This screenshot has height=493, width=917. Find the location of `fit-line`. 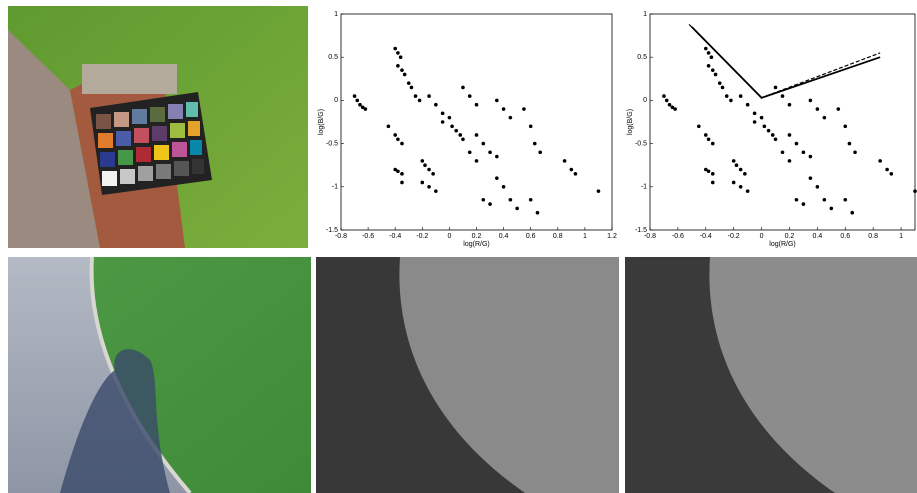

fit-line is located at coordinates (784, 61).